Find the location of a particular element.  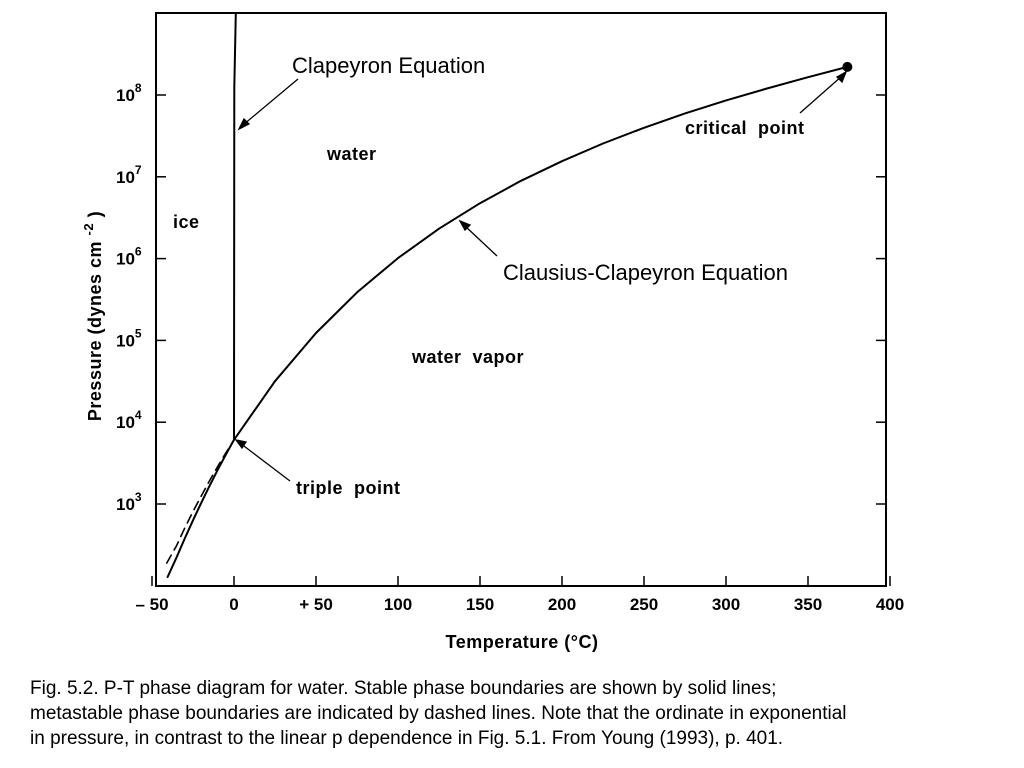

x-tick-label: 300 is located at coordinates (726, 604).